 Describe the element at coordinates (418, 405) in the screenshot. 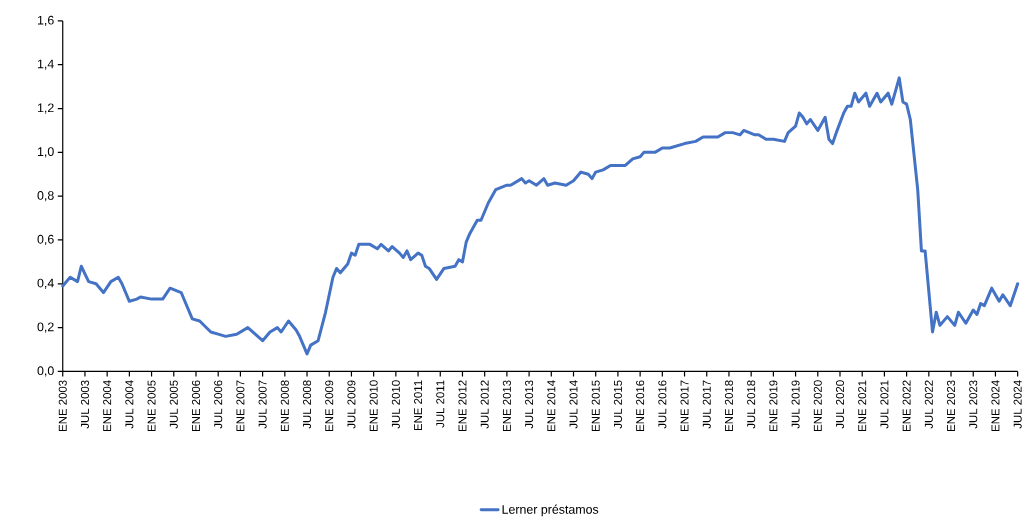

I see `x-tick-label: ENE 2011` at that location.